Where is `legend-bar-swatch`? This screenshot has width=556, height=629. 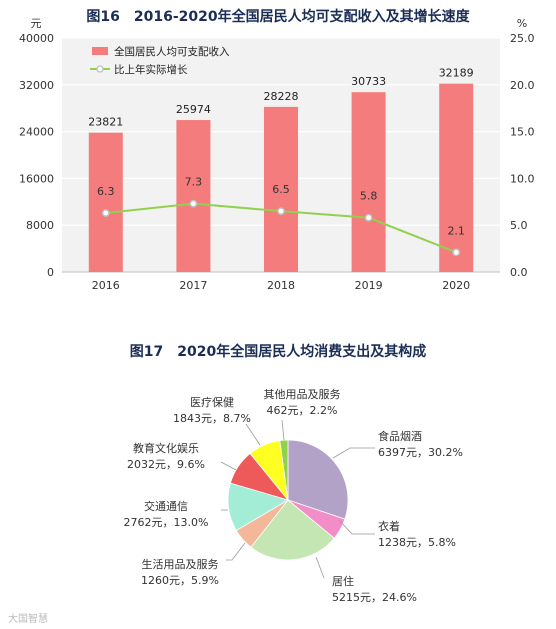 legend-bar-swatch is located at coordinates (100, 51).